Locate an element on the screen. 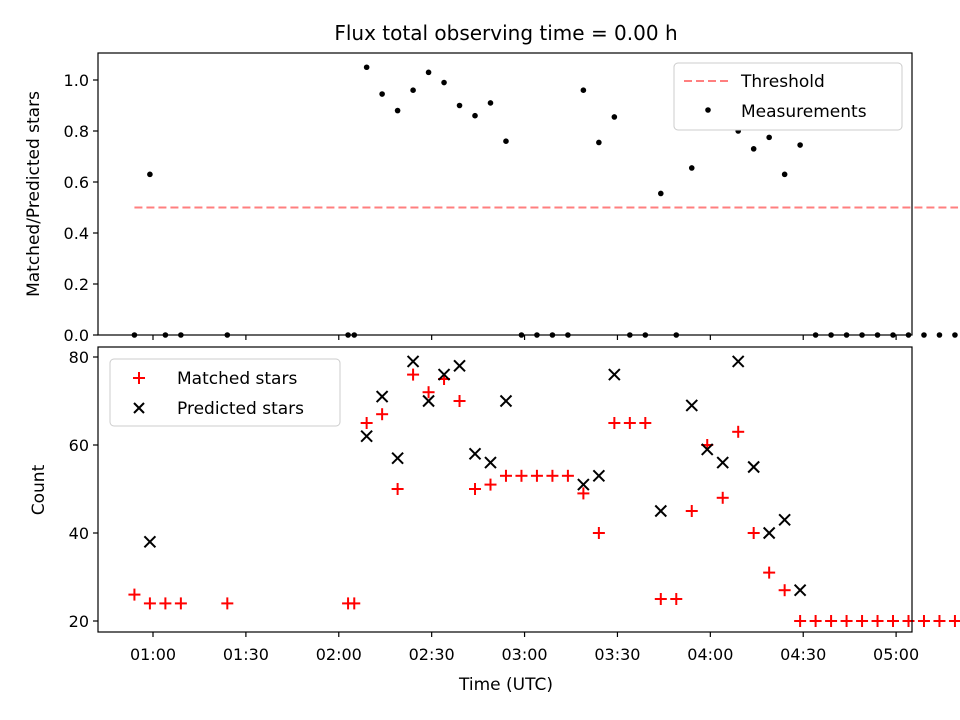  x-tick-label: 01:30 is located at coordinates (246, 654).